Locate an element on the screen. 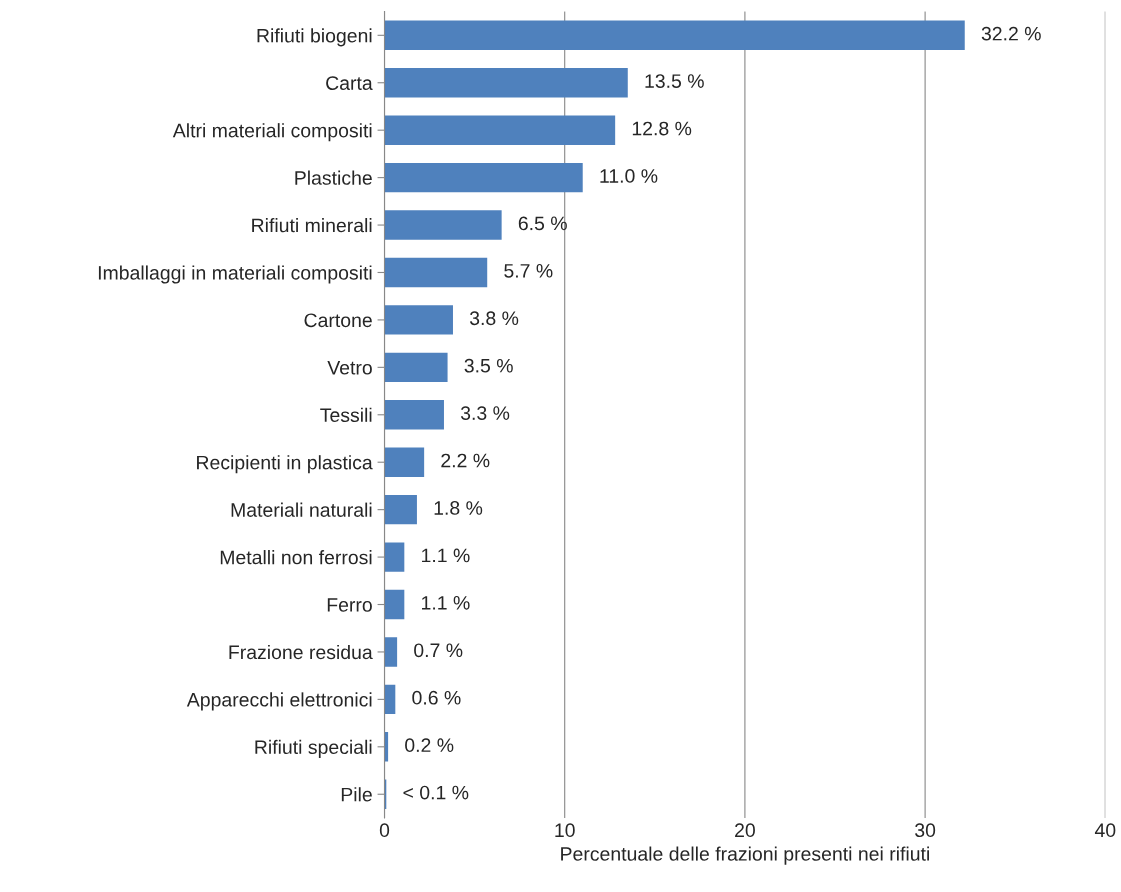 This screenshot has height=892, width=1121. data-label: < 0.1 % is located at coordinates (436, 792).